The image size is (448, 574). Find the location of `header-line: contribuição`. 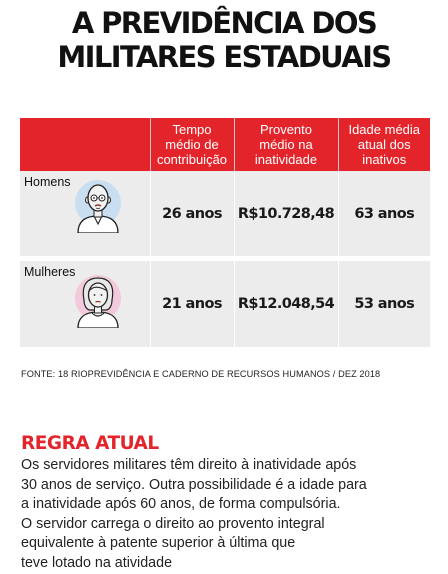

header-line: contribuição is located at coordinates (192, 159).